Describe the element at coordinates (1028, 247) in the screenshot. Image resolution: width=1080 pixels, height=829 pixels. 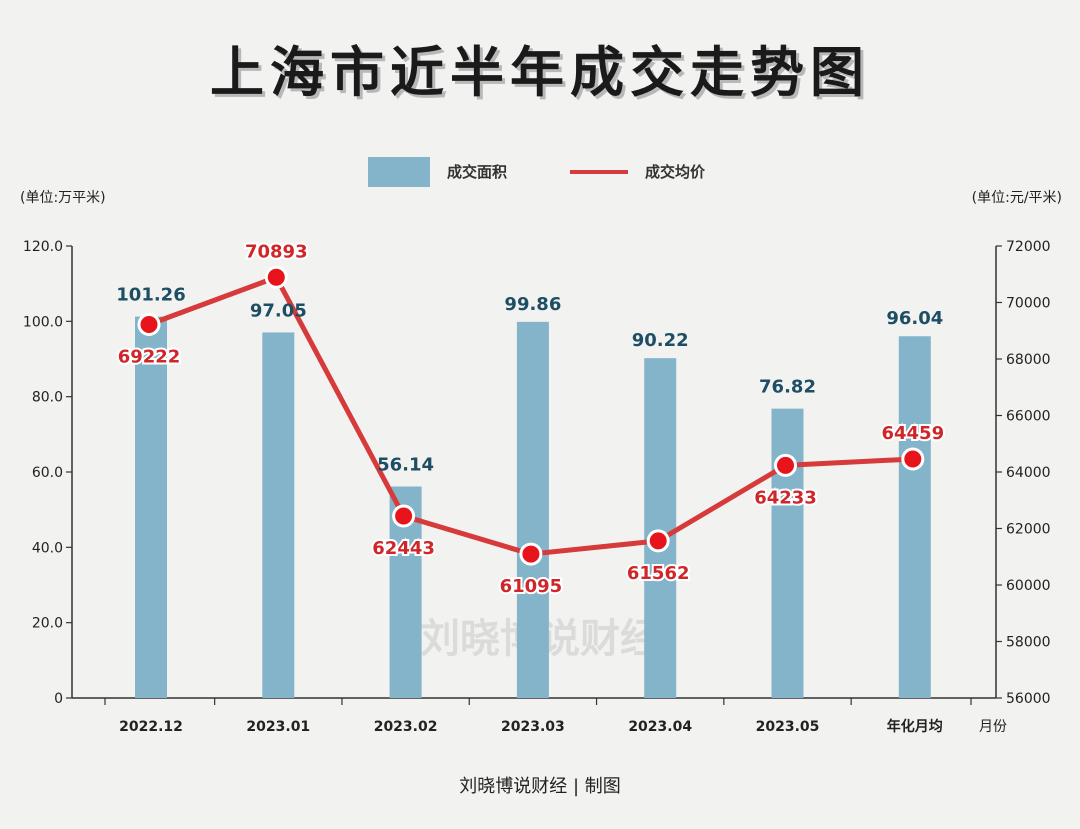
I see `right-tick-label: 72000` at that location.